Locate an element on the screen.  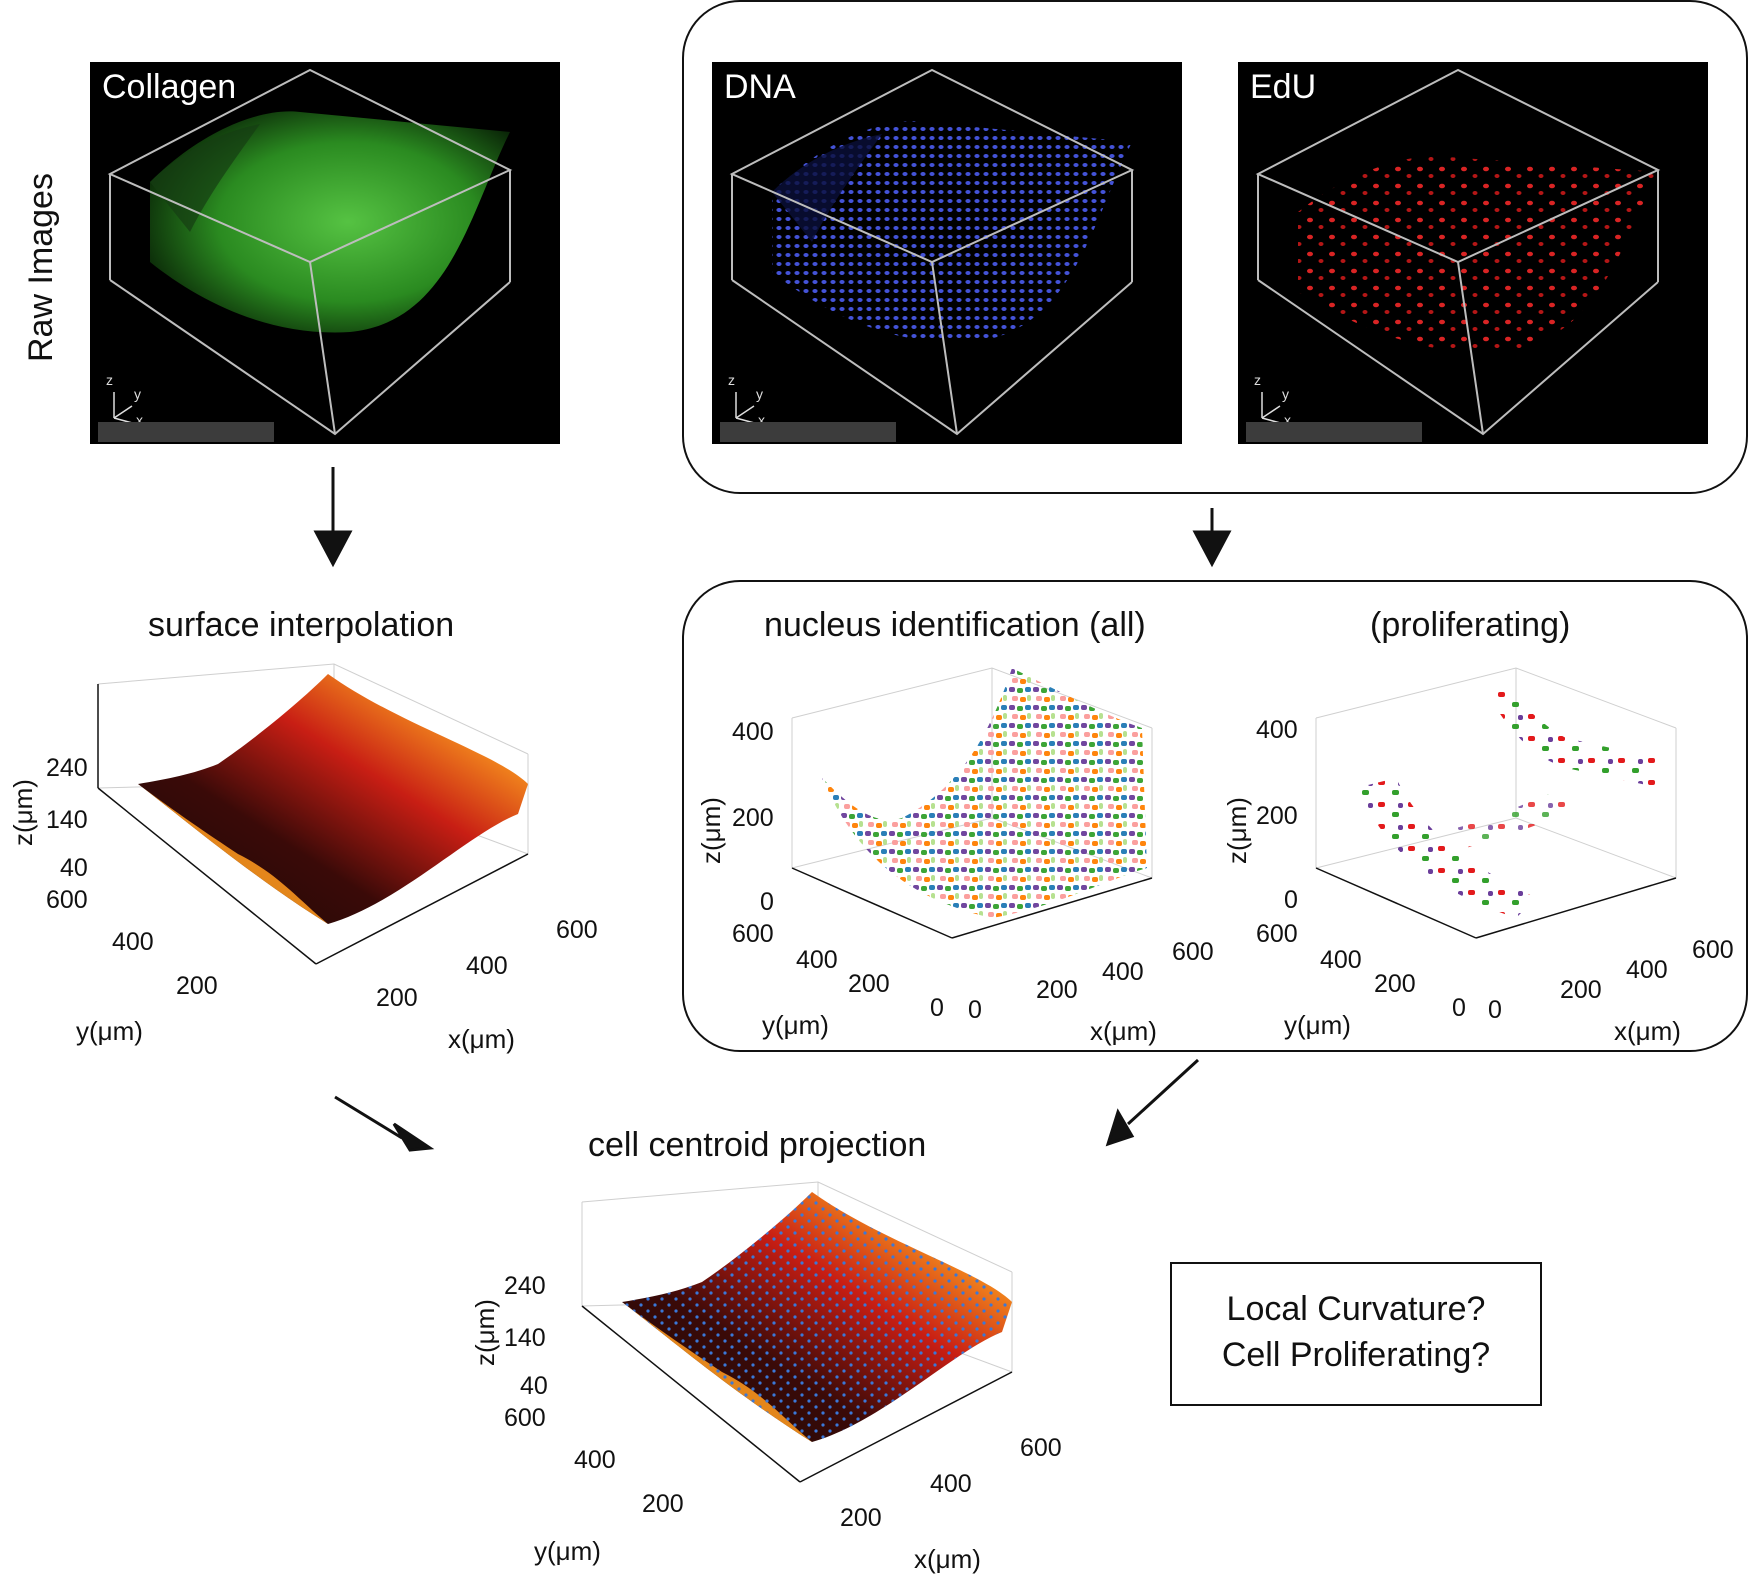
cell-centroid-title: cell centroid projection is located at coordinates (757, 1145).